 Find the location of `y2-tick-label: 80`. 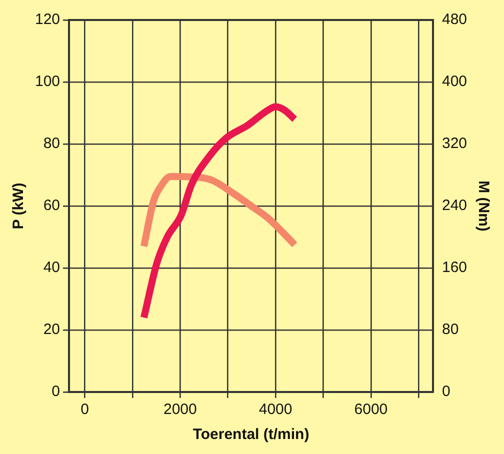

y2-tick-label: 80 is located at coordinates (450, 329).